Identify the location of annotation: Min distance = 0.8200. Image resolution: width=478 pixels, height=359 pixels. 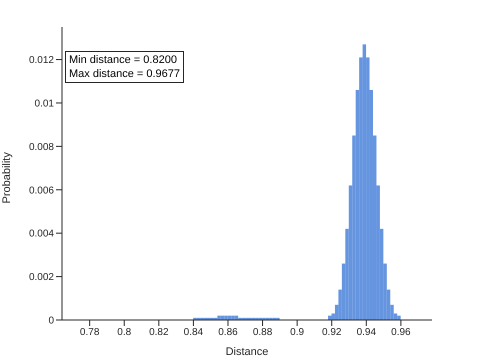
(123, 60).